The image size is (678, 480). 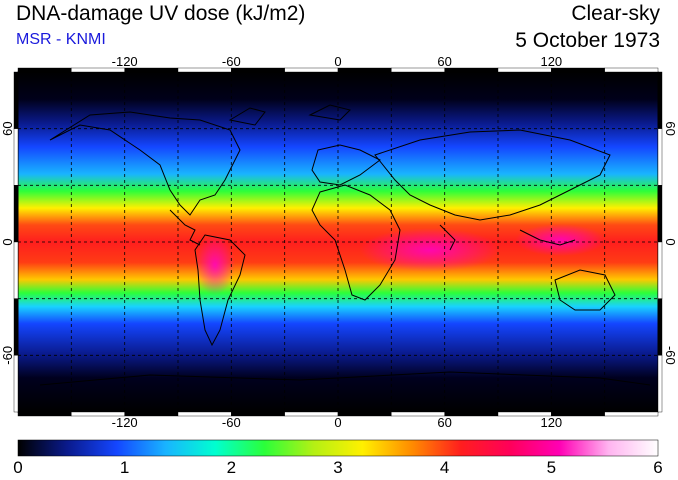 I want to click on colorbar-tick-label: 6, so click(x=658, y=467).